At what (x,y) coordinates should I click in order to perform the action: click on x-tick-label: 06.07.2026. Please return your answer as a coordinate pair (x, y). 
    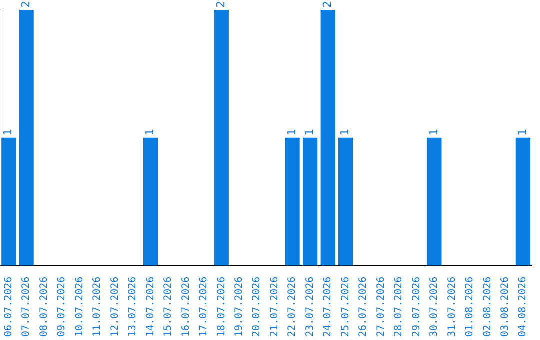
    Looking at the image, I should click on (8, 307).